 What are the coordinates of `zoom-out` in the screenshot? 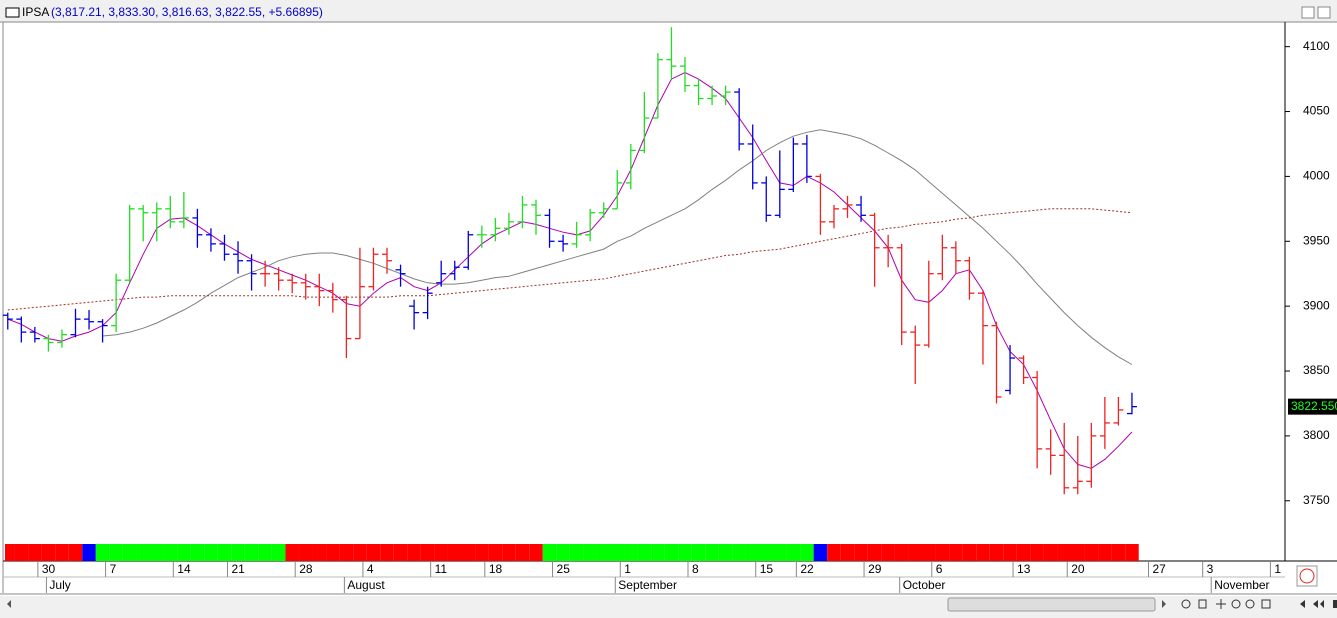 It's located at (1236, 604).